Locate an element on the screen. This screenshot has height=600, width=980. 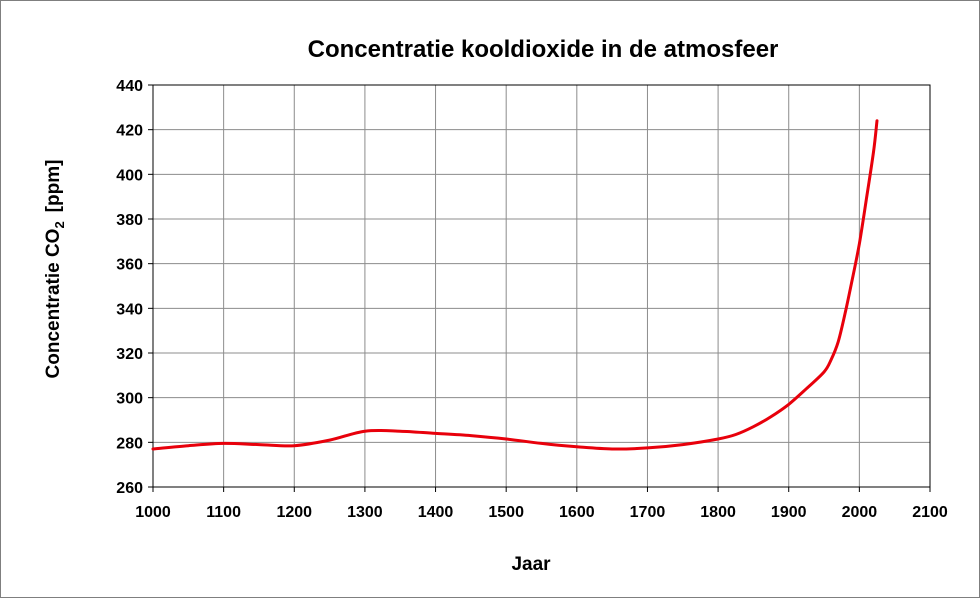
x-axis-title: Jaar is located at coordinates (531, 564).